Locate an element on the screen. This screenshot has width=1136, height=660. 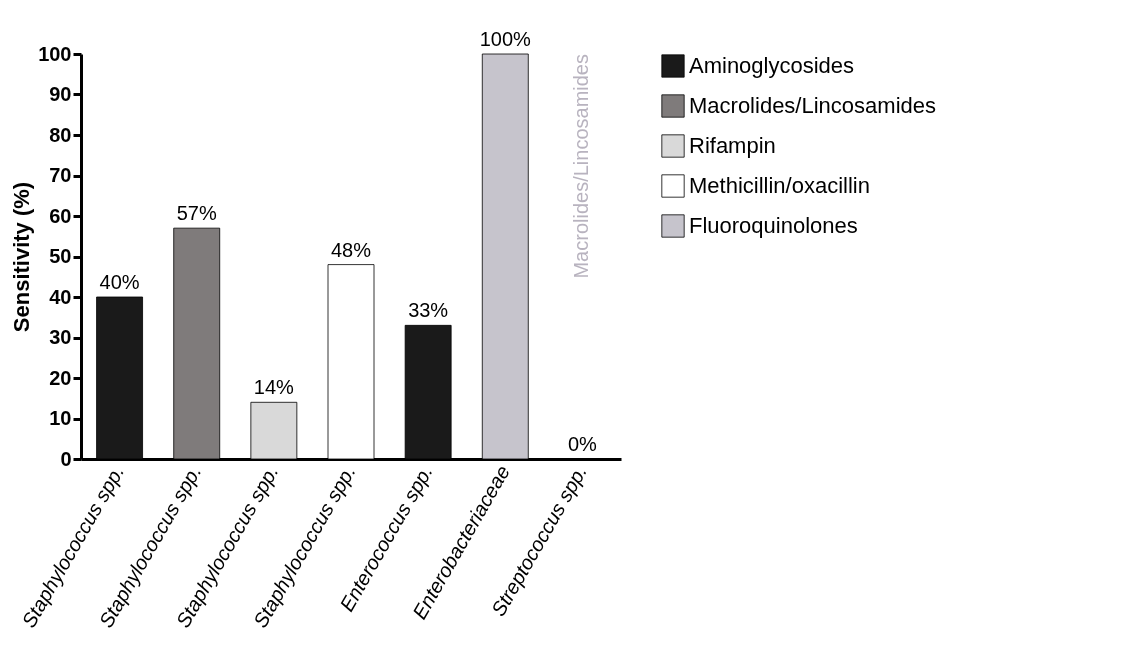
legend-label: Macrolides/Lincosamides is located at coordinates (812, 105).